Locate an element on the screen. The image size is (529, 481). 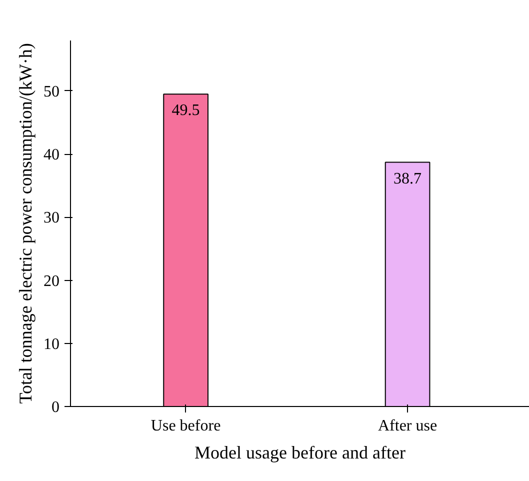
x-tick-label: After use is located at coordinates (408, 426).